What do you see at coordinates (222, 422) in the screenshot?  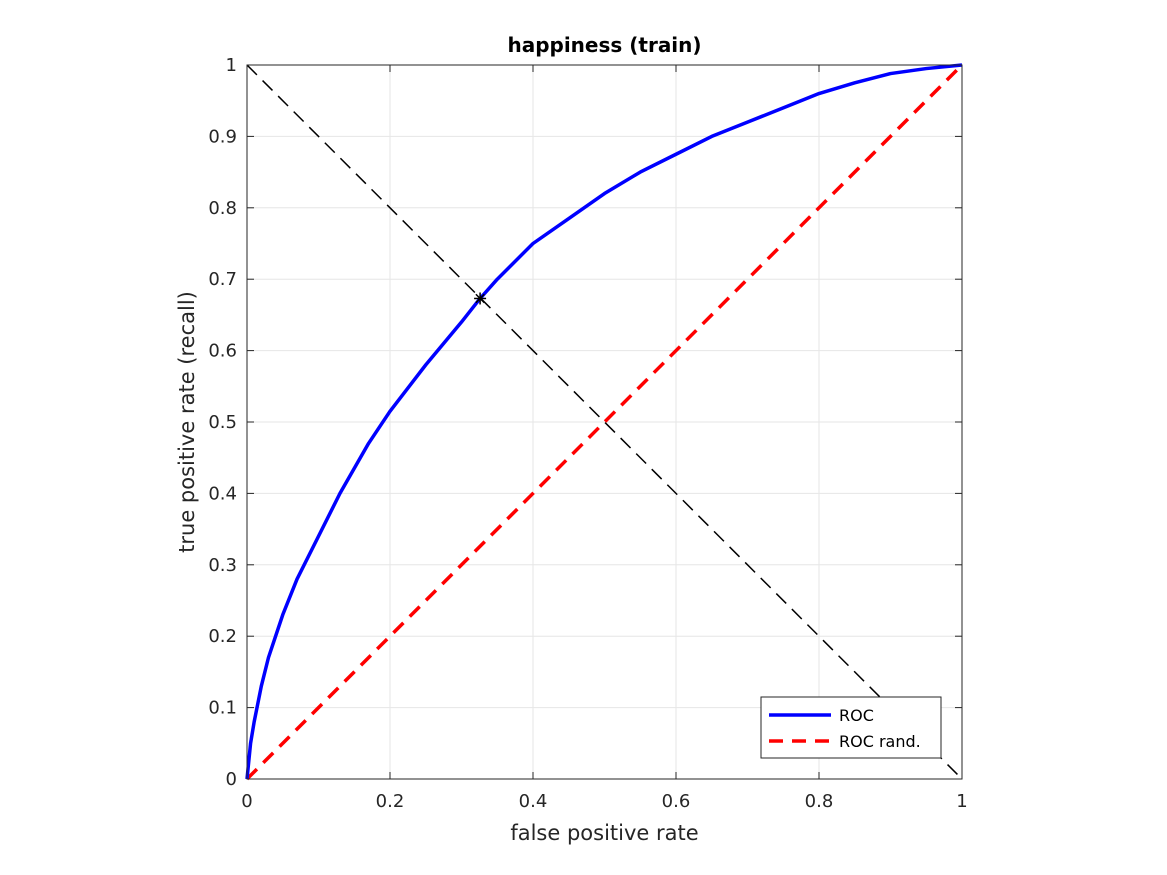 I see `y-tick-label: 0.5` at bounding box center [222, 422].